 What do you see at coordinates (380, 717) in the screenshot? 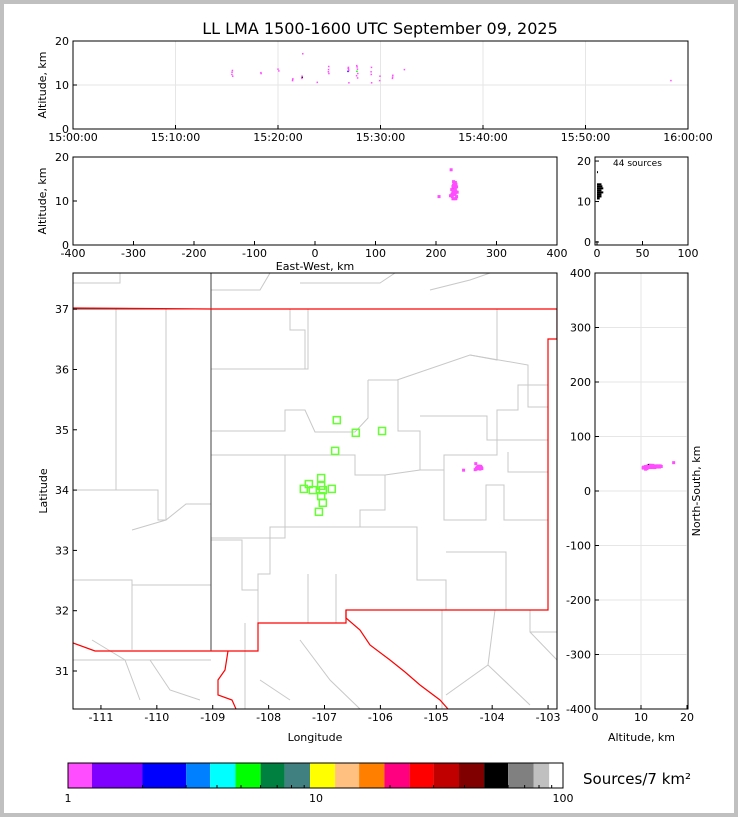
I see `x-tick-label: -106` at bounding box center [380, 717].